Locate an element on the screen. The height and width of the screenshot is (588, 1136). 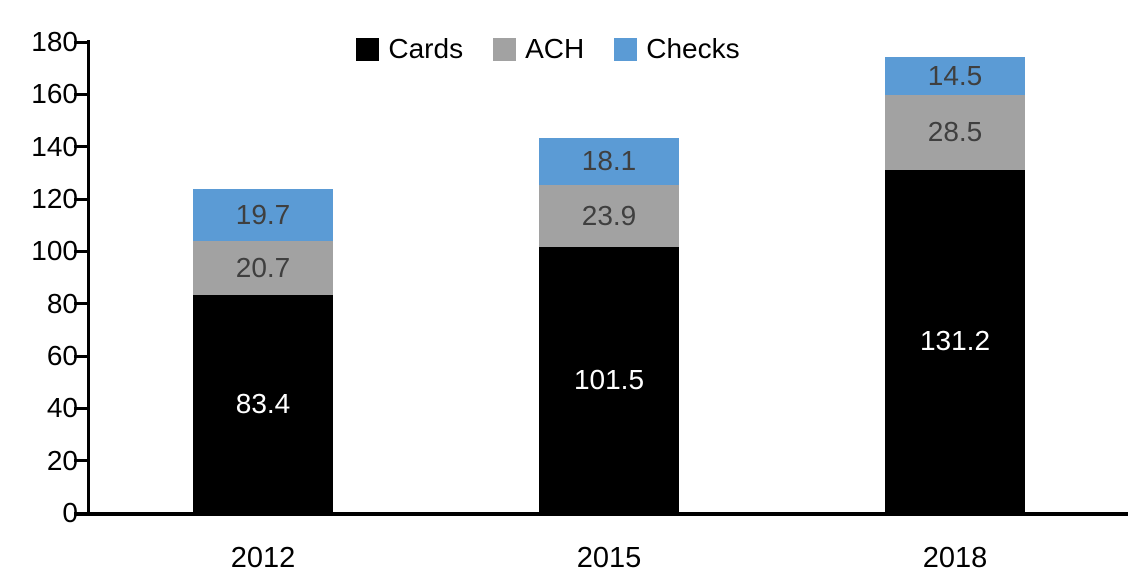
bar-segment-cards-2018: 131.2 is located at coordinates (955, 341).